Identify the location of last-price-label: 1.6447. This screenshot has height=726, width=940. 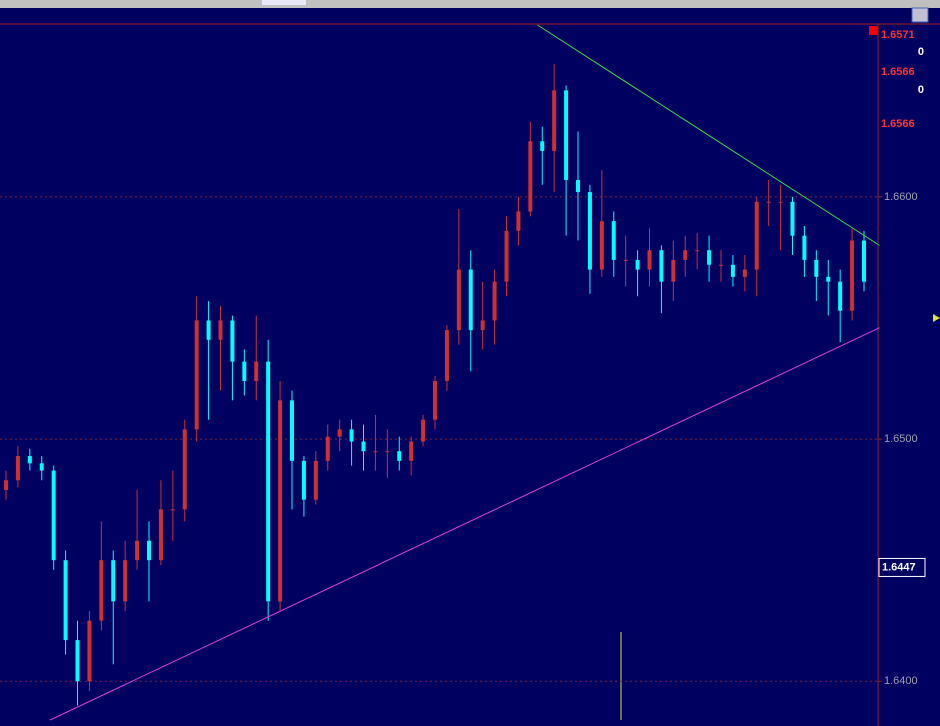
(899, 567).